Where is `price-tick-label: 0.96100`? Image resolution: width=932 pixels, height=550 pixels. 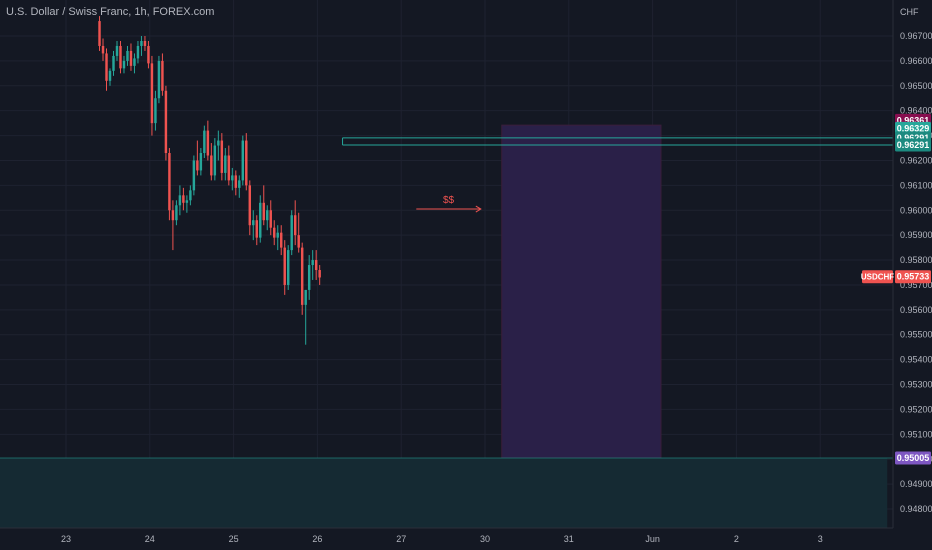
price-tick-label: 0.96100 is located at coordinates (916, 185).